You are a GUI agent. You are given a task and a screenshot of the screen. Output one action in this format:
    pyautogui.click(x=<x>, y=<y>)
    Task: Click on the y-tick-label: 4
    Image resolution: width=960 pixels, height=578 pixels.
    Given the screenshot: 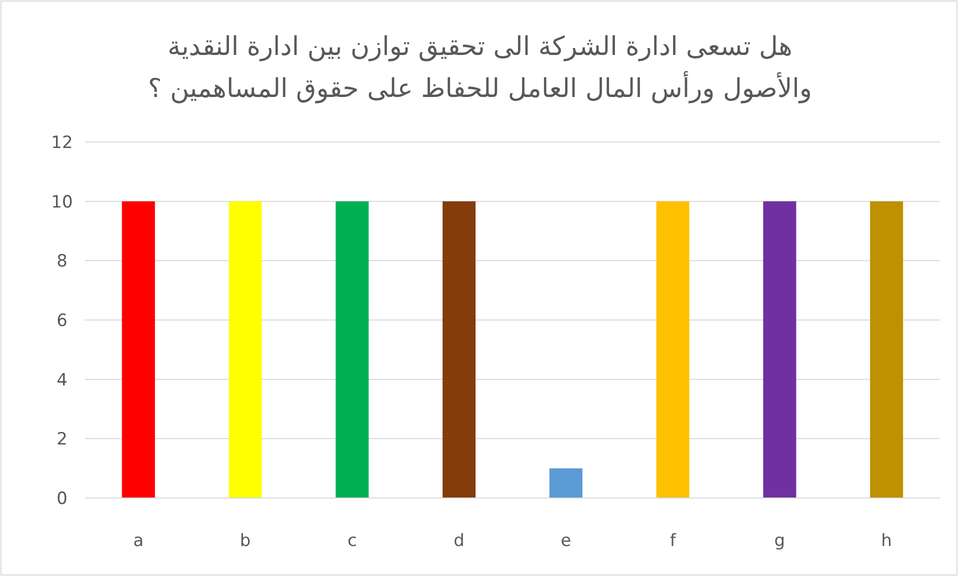 What is the action you would take?
    pyautogui.click(x=62, y=380)
    